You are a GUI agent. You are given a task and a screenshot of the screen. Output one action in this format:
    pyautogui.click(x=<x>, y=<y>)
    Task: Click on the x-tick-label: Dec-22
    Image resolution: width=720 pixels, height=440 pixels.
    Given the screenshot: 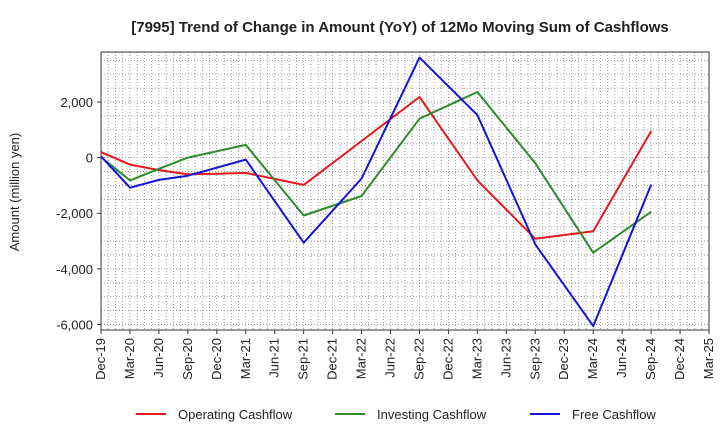 What is the action you would take?
    pyautogui.click(x=447, y=359)
    